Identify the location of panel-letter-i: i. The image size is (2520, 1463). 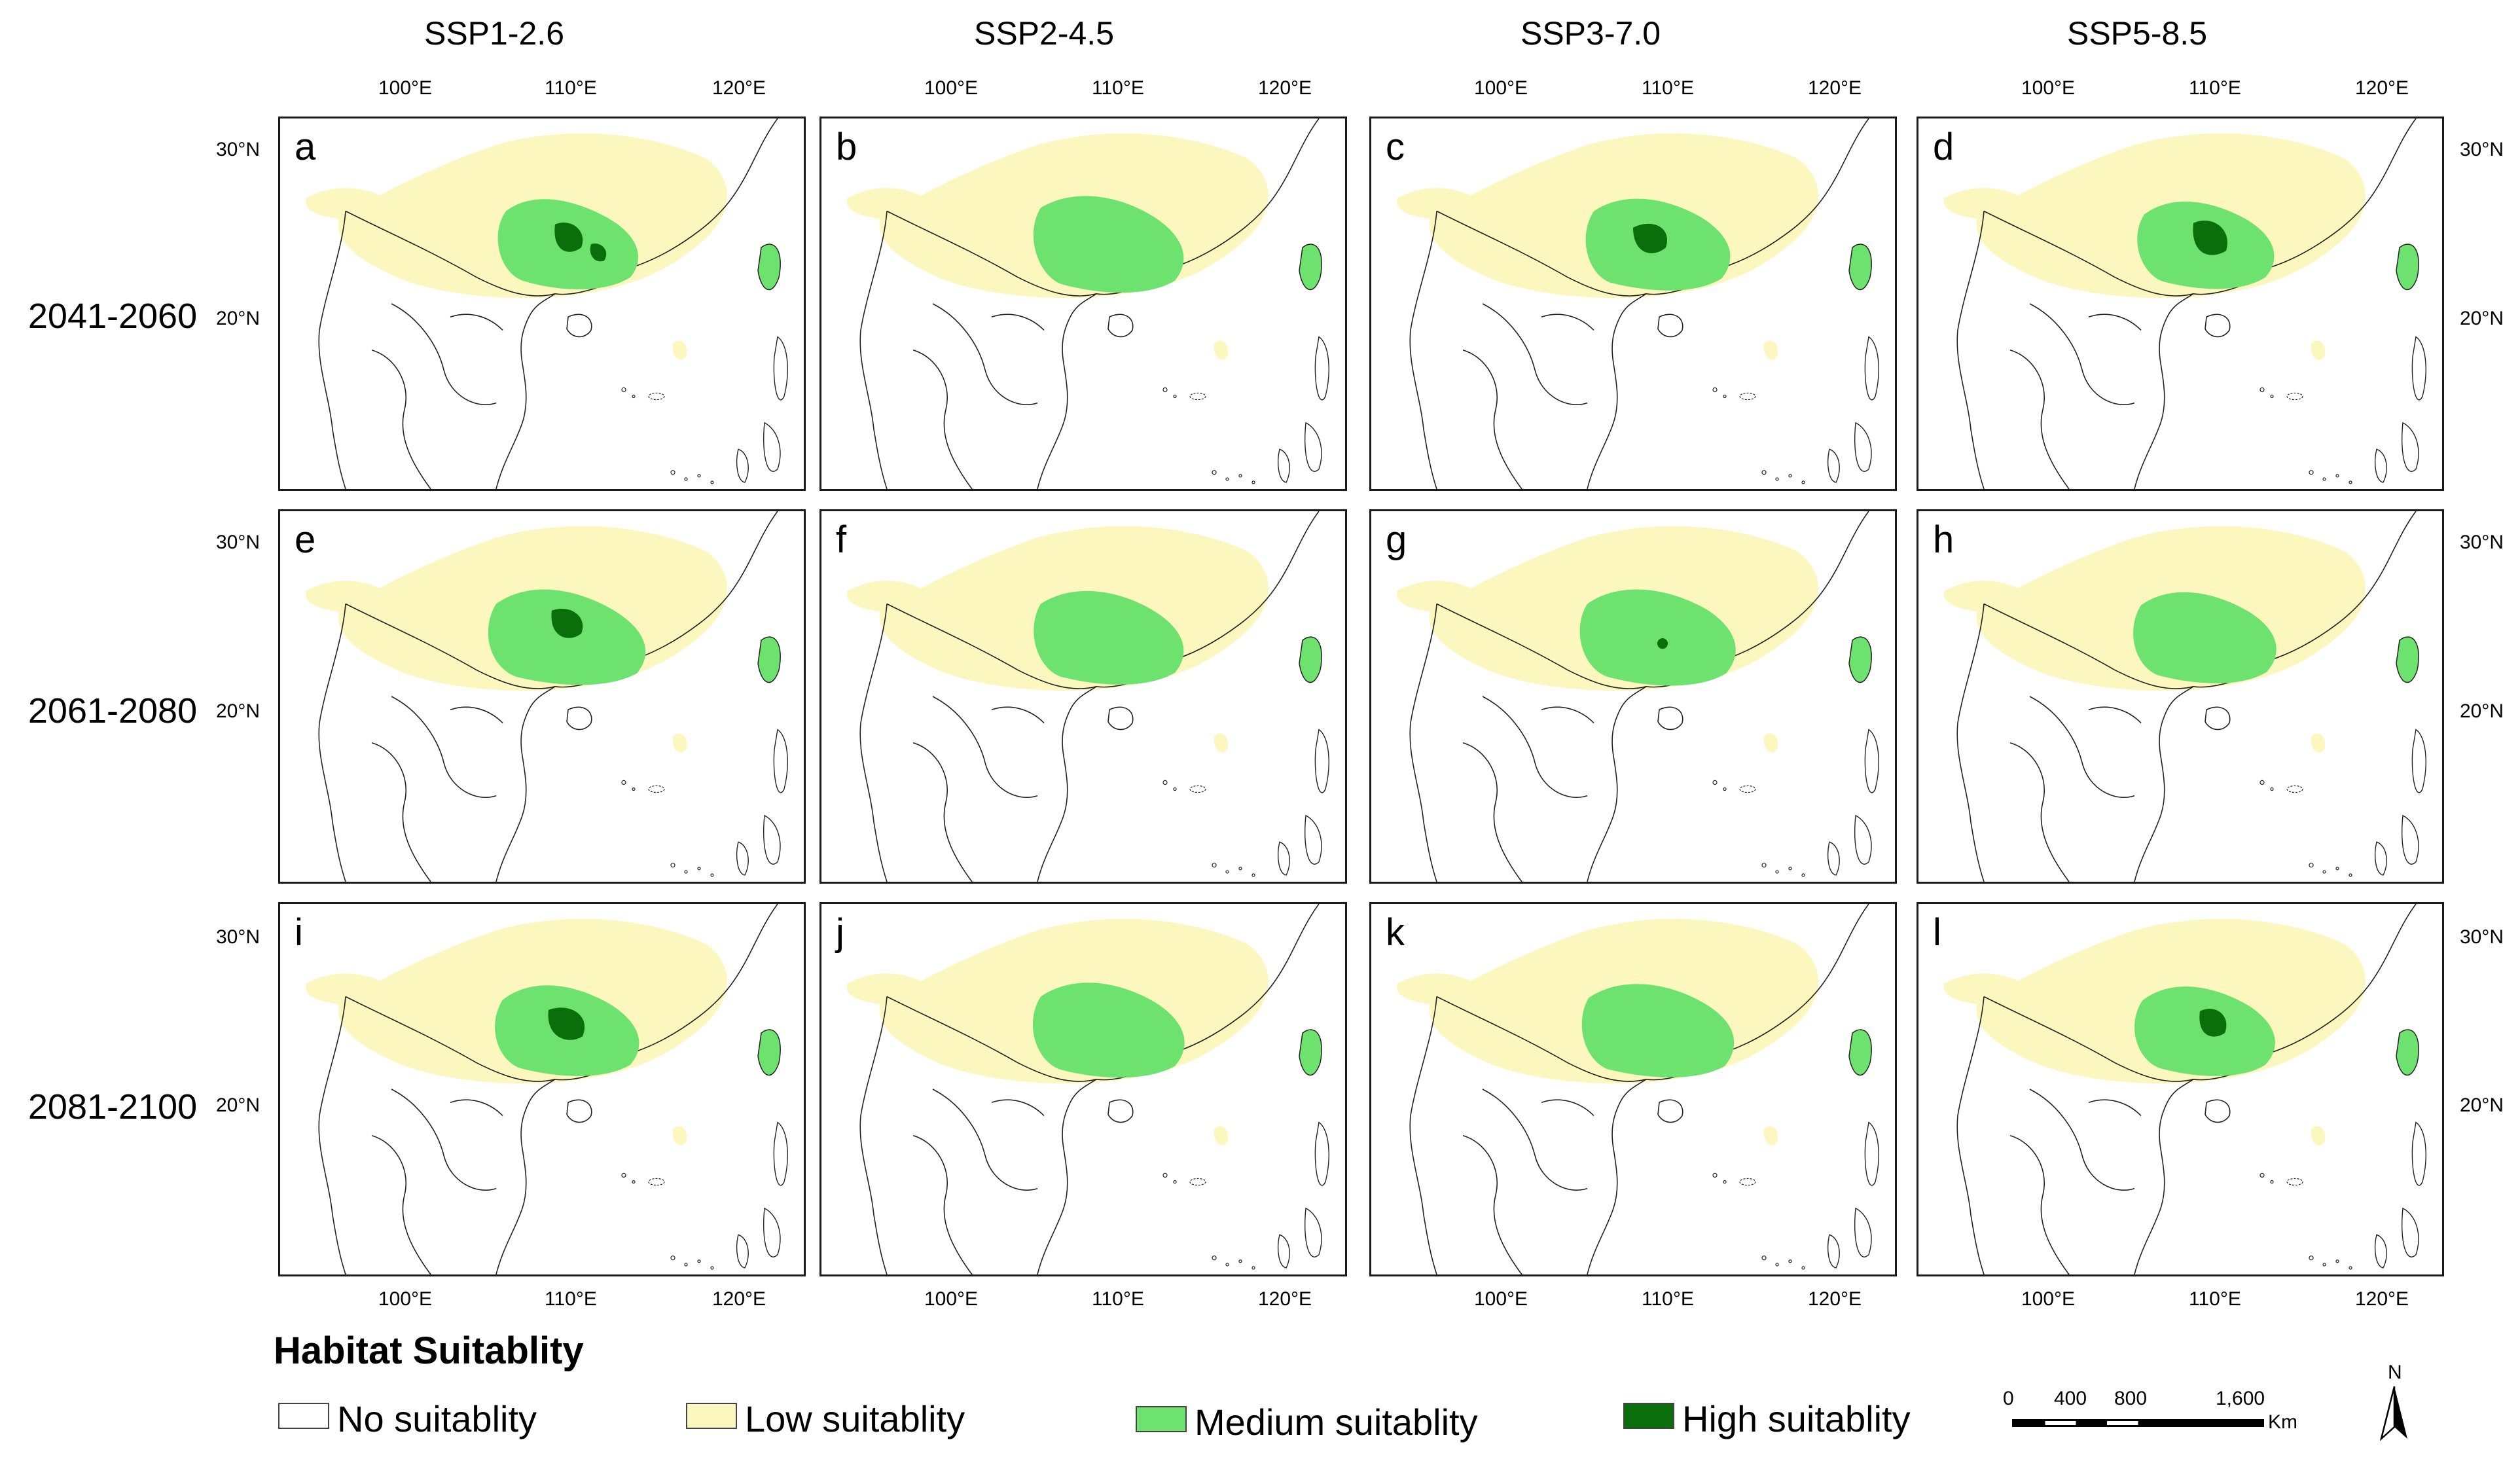
(299, 932).